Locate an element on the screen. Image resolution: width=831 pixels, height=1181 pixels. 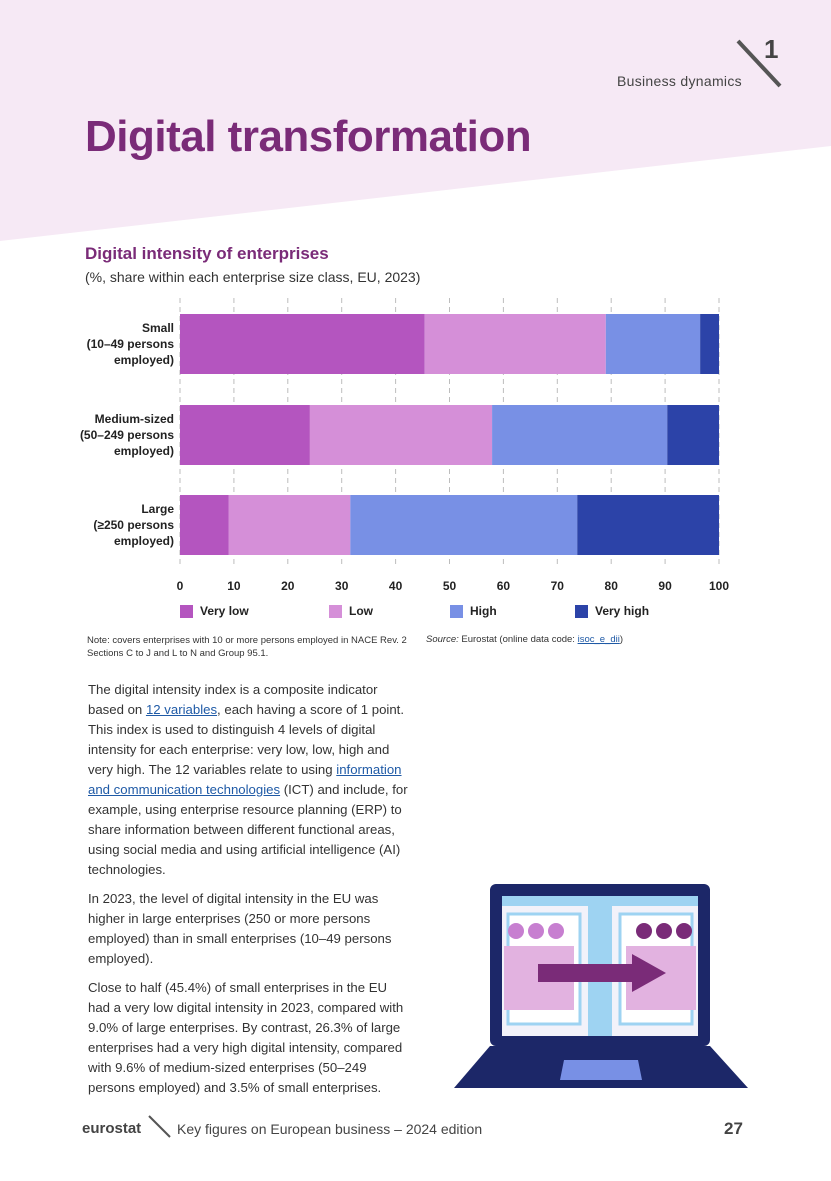
legend-label-low: Low is located at coordinates (361, 611).